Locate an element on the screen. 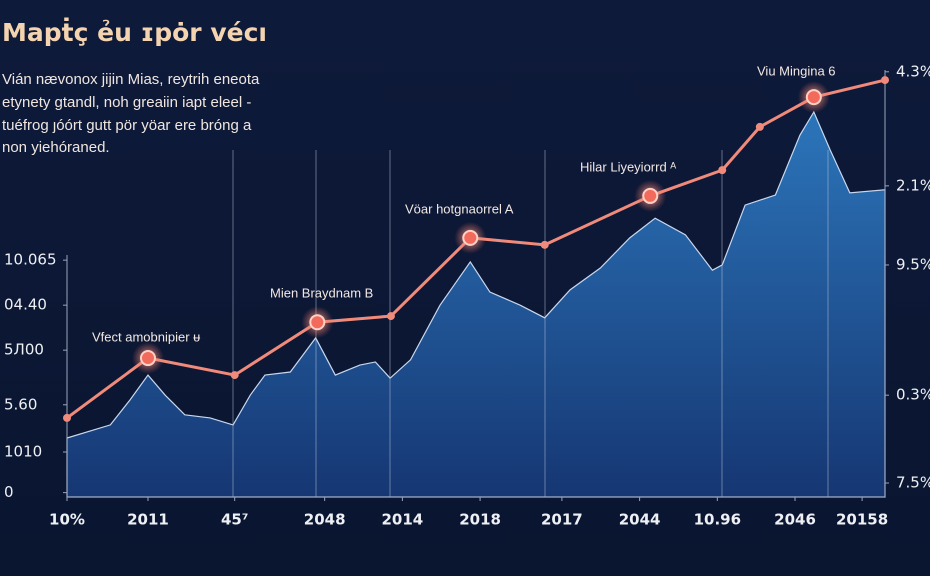 This screenshot has width=930, height=576. x-tick-label: 10% is located at coordinates (67, 520).